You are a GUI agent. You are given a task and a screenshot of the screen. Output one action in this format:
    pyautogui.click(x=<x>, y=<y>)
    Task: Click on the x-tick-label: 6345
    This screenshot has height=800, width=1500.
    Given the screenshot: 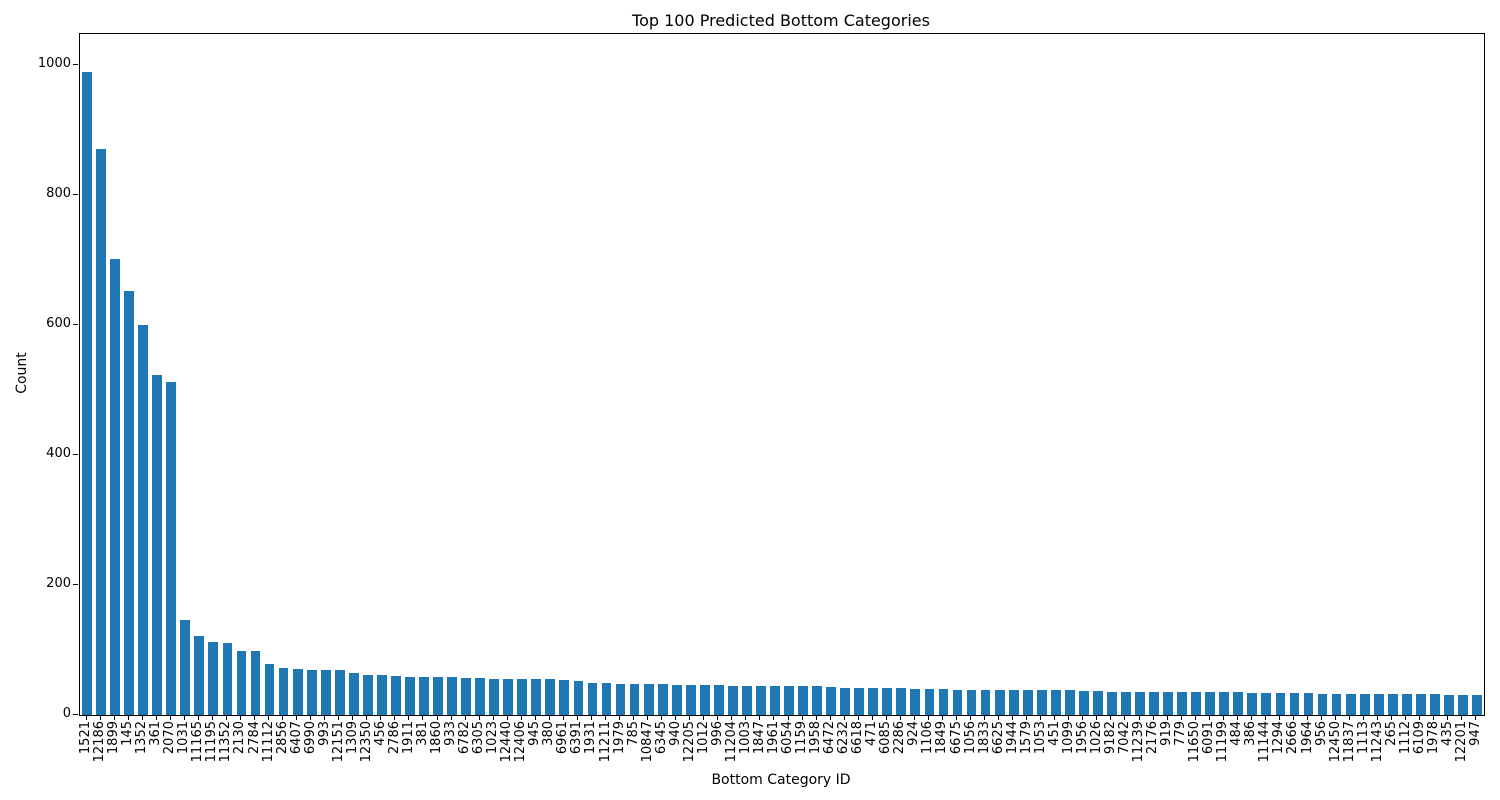 What is the action you would take?
    pyautogui.click(x=661, y=738)
    